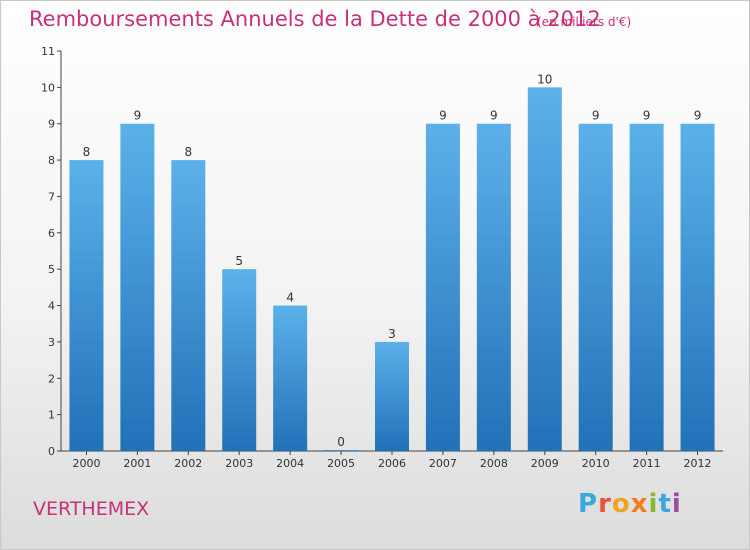 The image size is (750, 550). What do you see at coordinates (91, 509) in the screenshot?
I see `commune-name: VERTHEMEX` at bounding box center [91, 509].